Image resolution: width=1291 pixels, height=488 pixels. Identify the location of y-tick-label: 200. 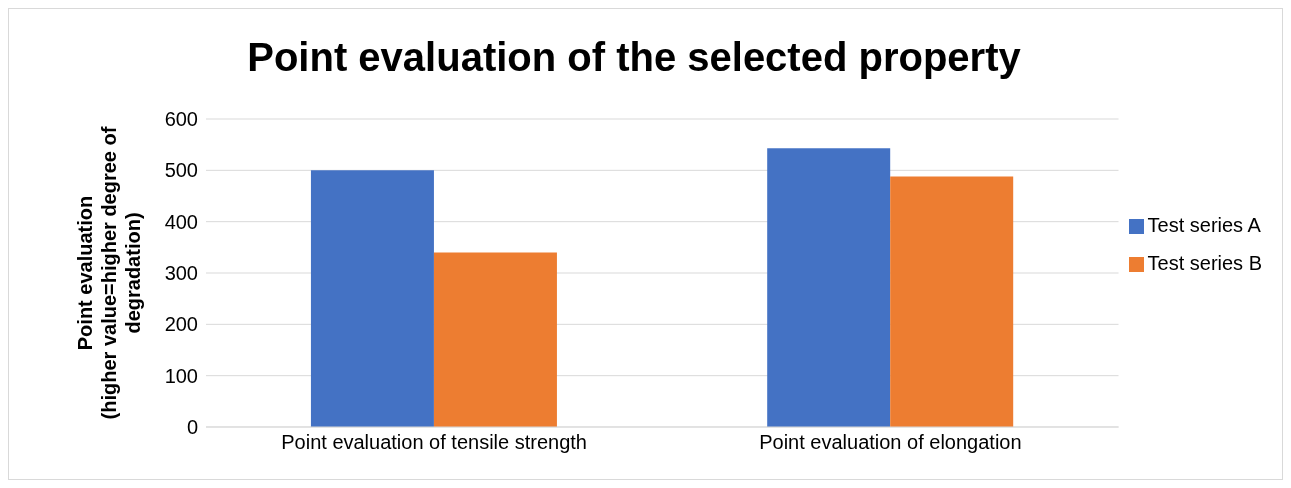
(181, 324).